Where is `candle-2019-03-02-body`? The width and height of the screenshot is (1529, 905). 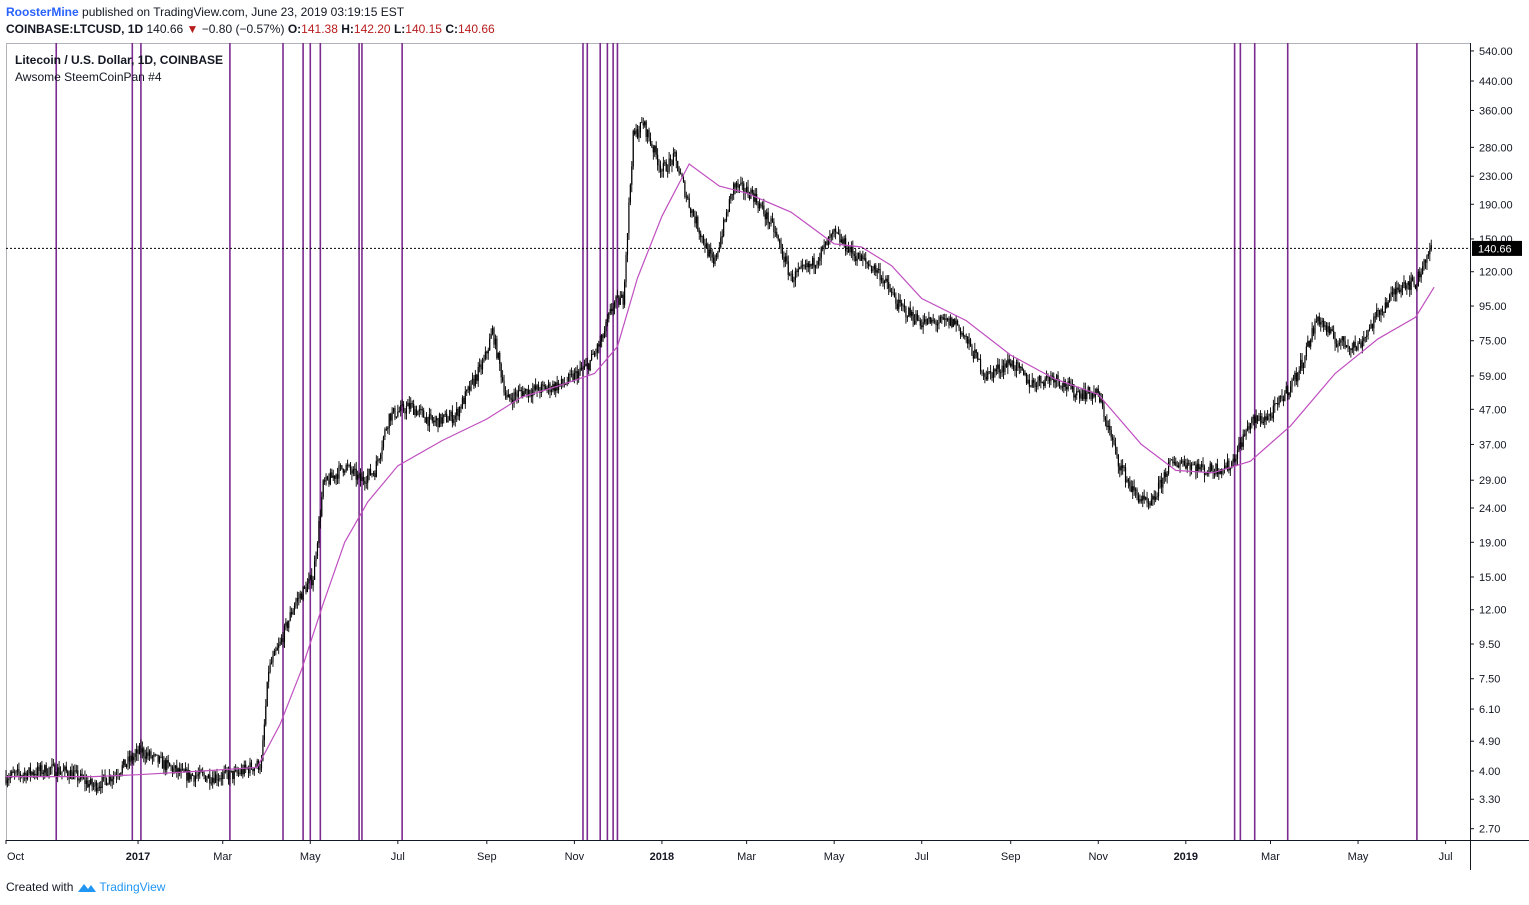
candle-2019-03-02-body is located at coordinates (1272, 417).